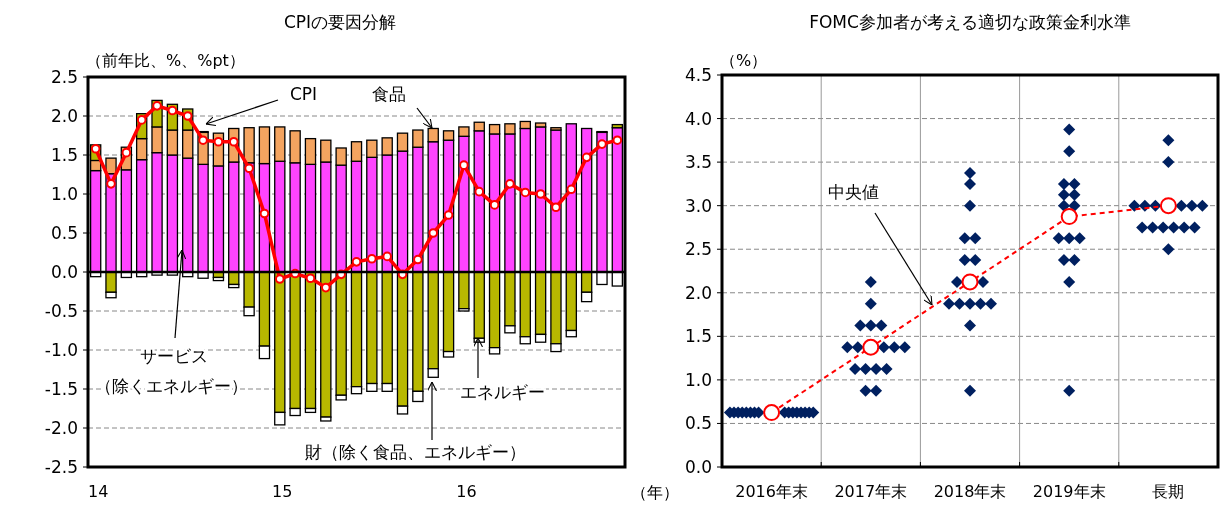  I want to click on y-tick-label: 3.5, so click(698, 162).